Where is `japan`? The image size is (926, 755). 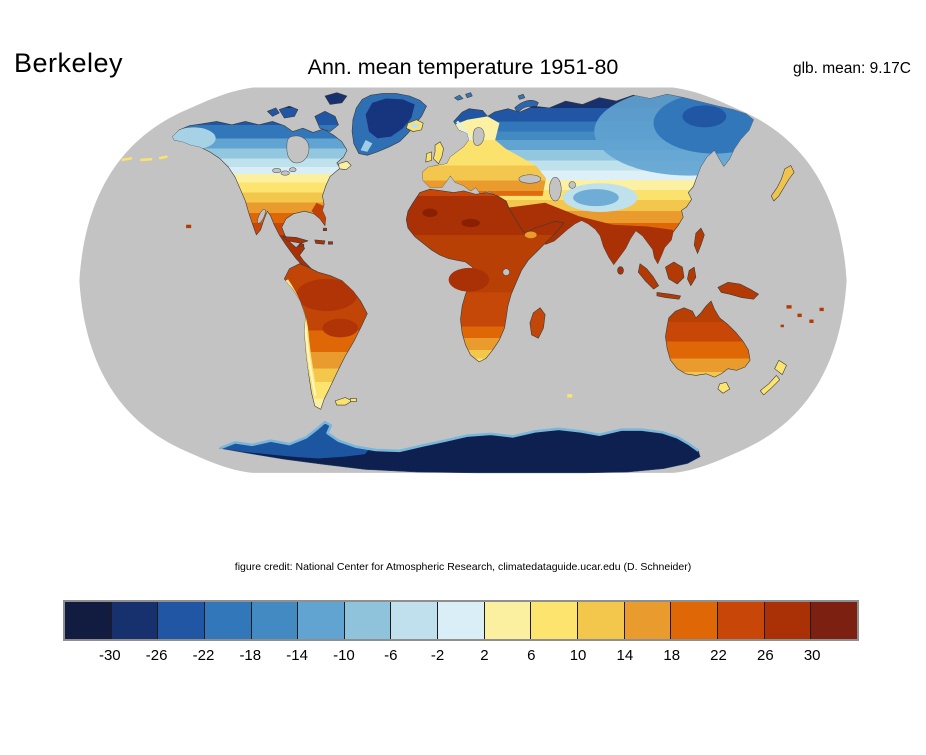
japan is located at coordinates (782, 183).